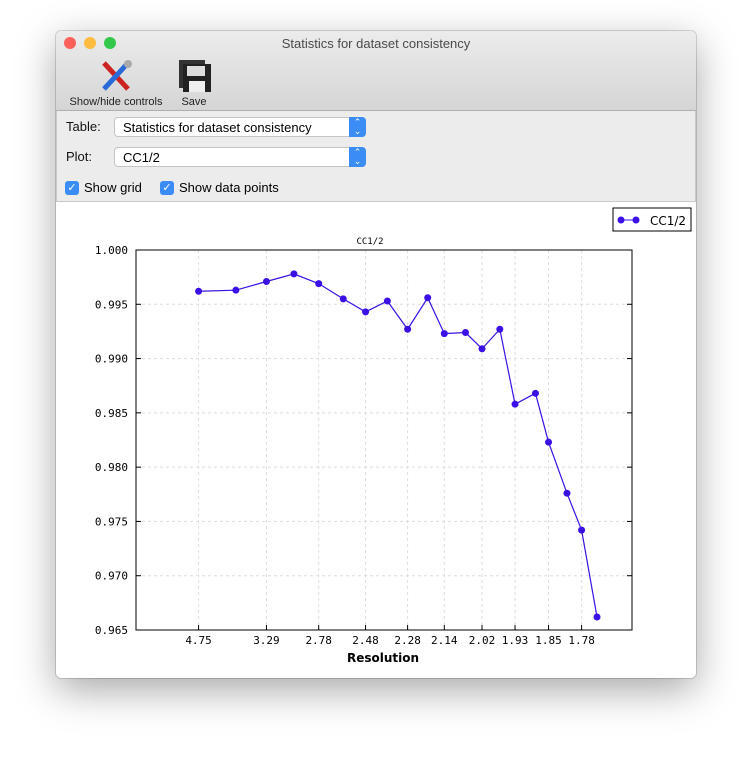 The height and width of the screenshot is (758, 752). I want to click on x-tick-label: 2.14, so click(444, 640).